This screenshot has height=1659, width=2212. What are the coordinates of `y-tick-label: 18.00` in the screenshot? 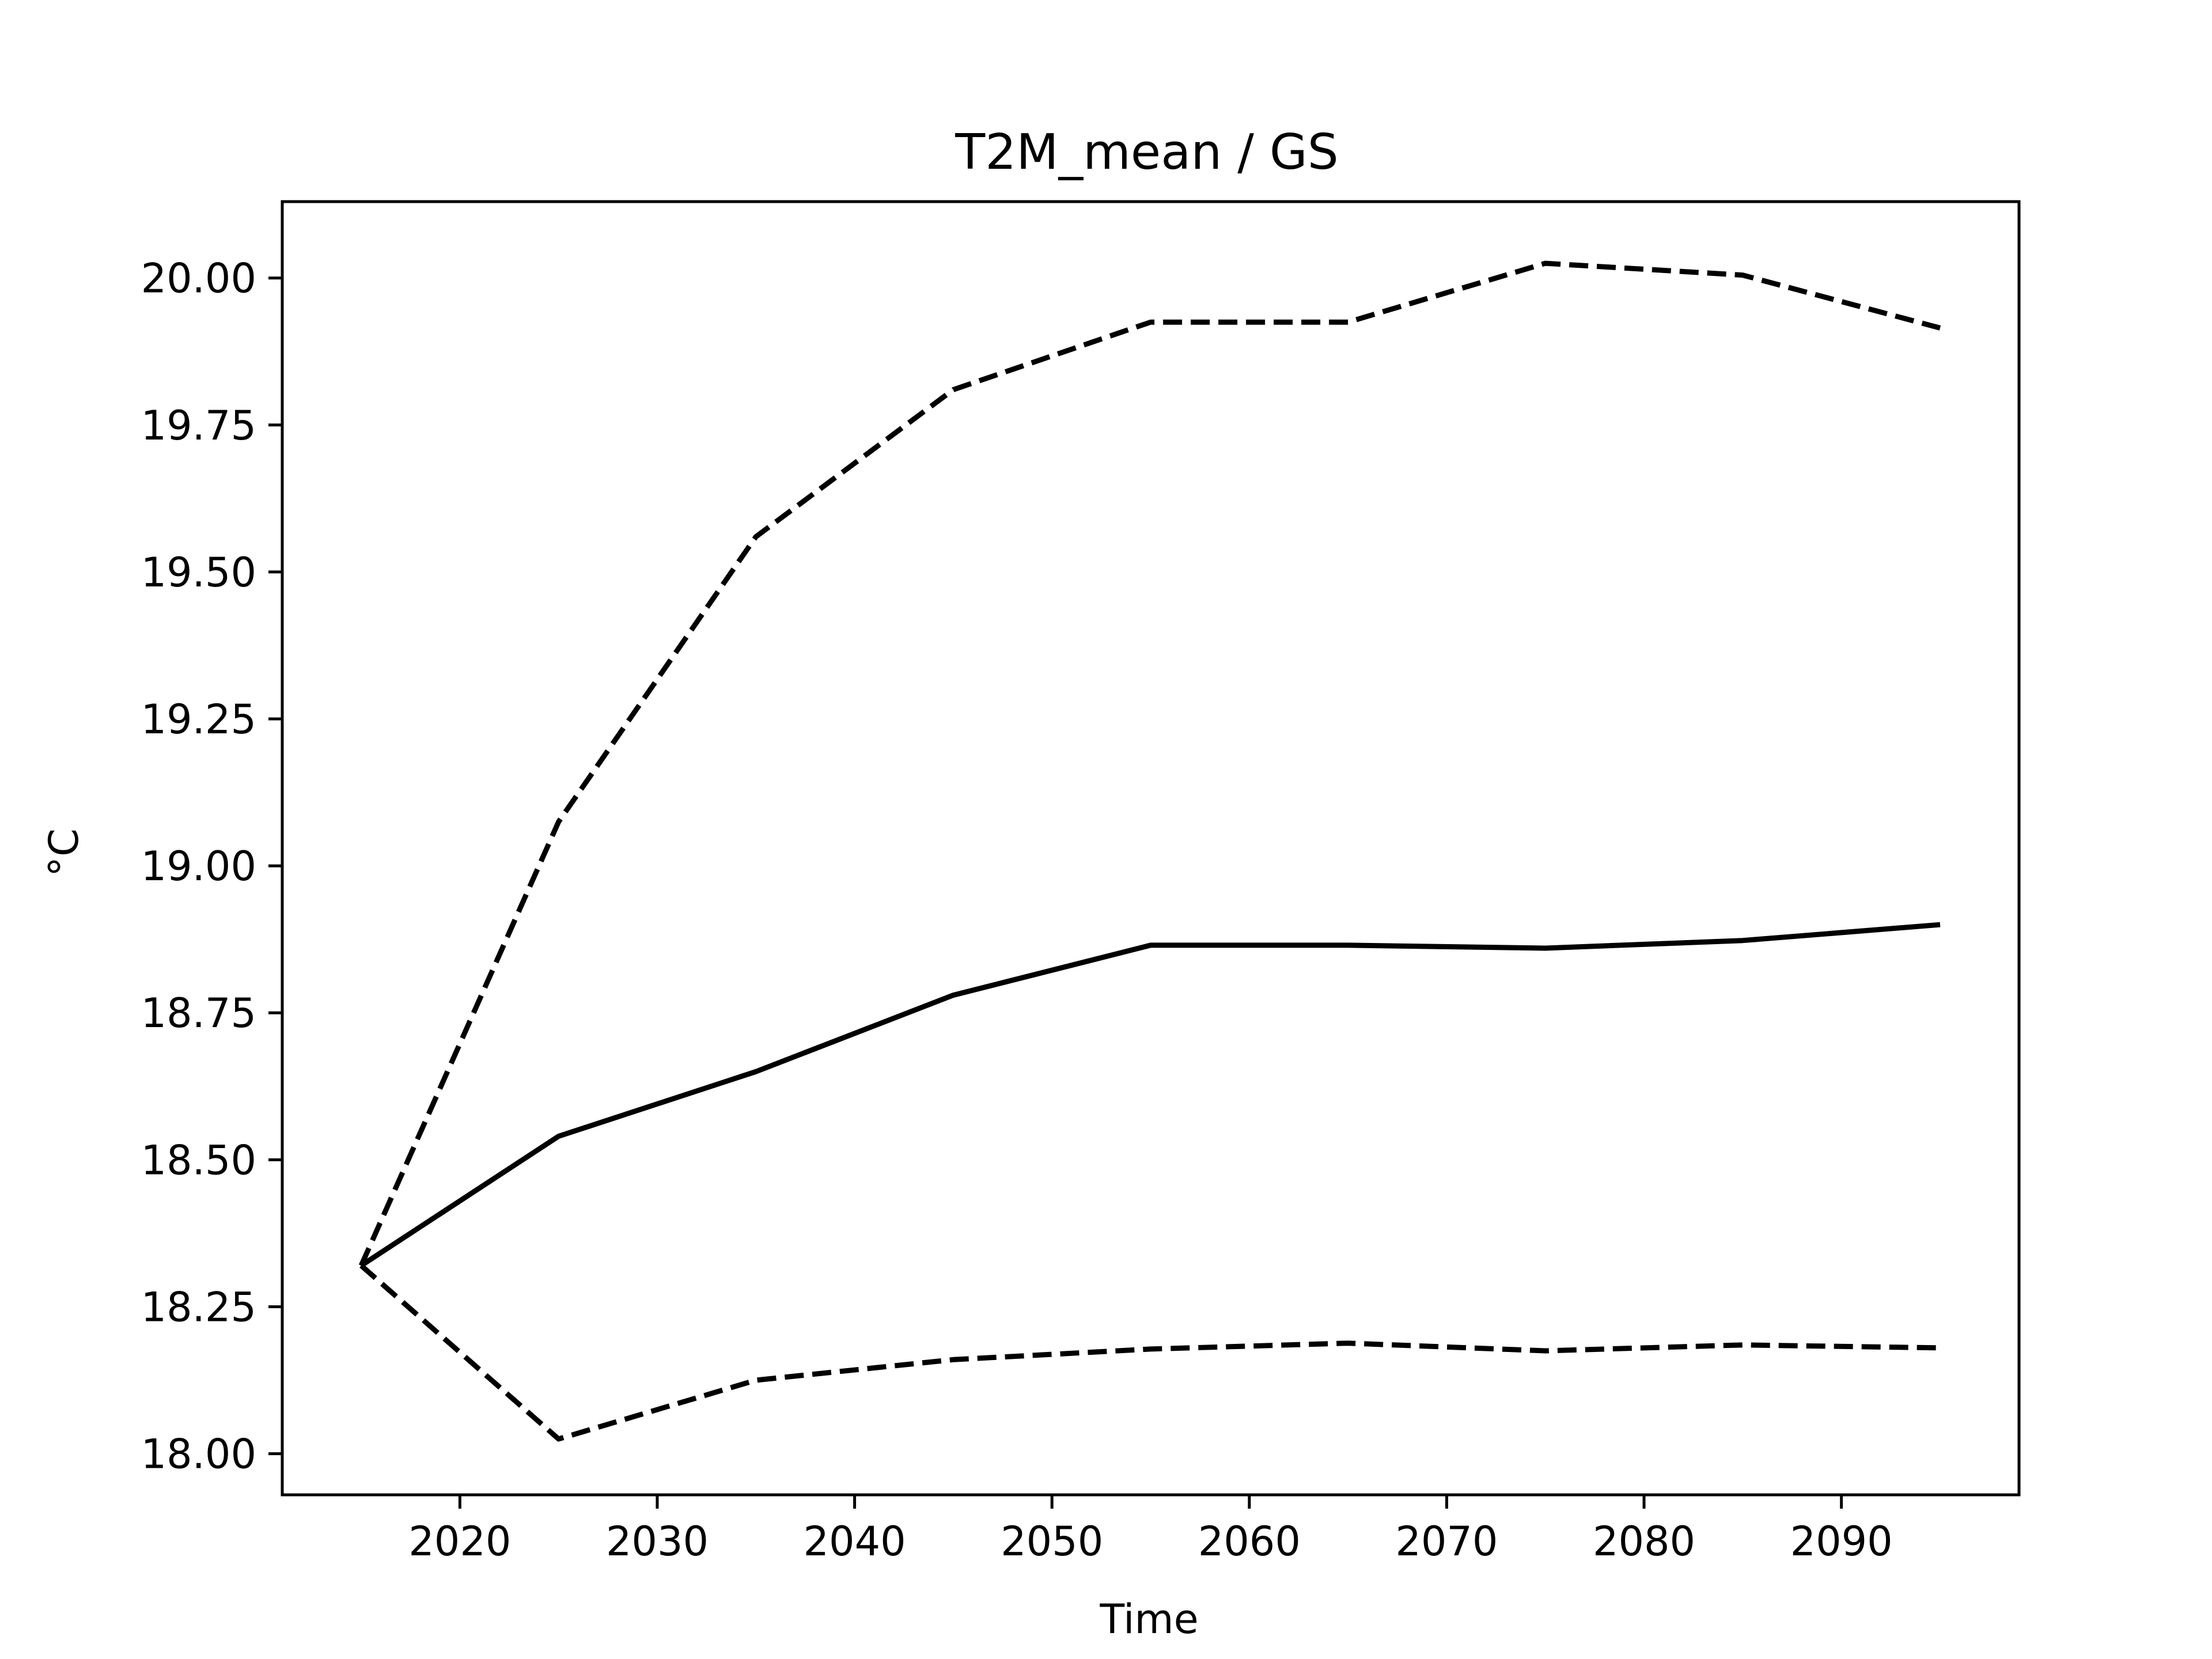 It's located at (198, 1454).